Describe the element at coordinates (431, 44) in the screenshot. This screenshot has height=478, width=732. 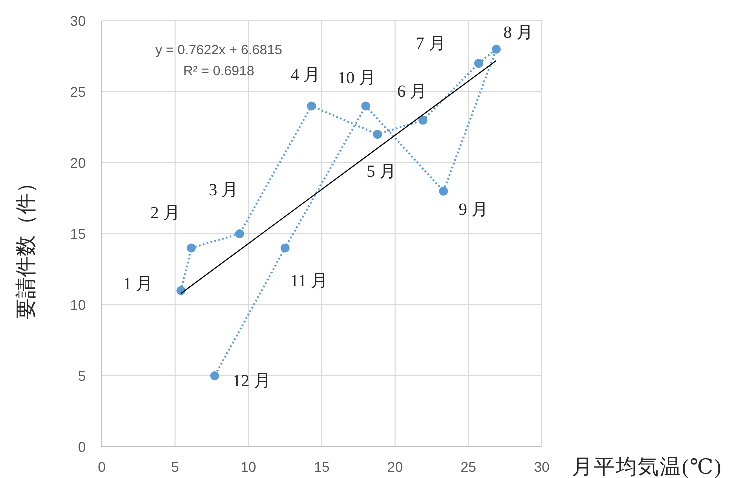
I see `annotation: 7 月` at that location.